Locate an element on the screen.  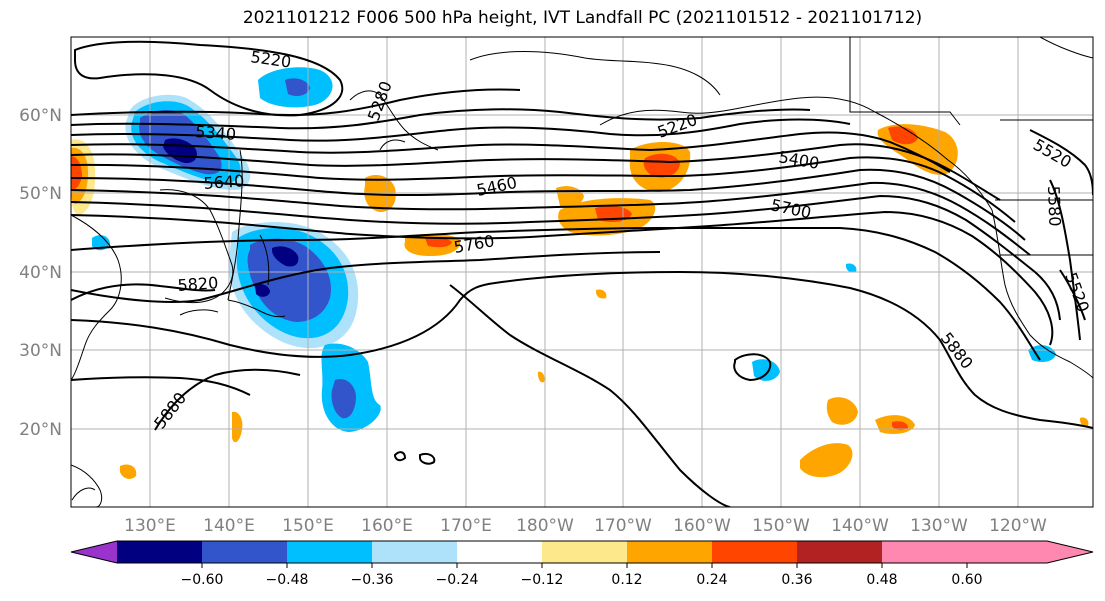
negative-ivt-region-japan is located at coordinates (293, 285).